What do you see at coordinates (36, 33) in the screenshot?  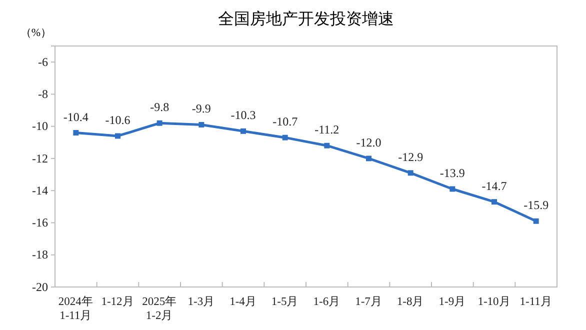 I see `y-axis-title: （%）` at bounding box center [36, 33].